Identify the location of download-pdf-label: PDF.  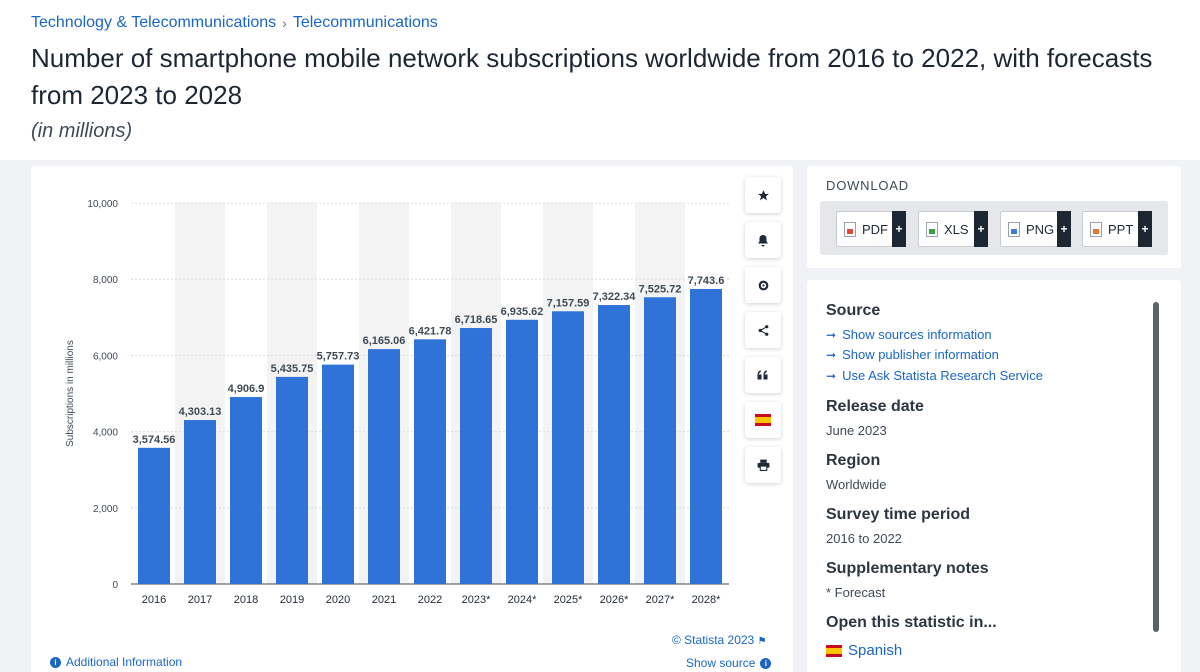
(875, 229).